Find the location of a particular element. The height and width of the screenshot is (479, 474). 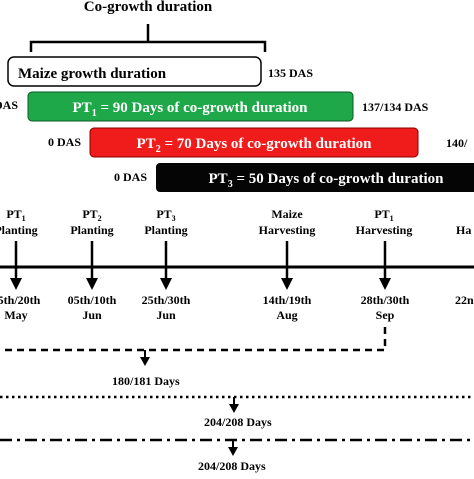

event-maize-harvest-action: Harvesting is located at coordinates (287, 230).